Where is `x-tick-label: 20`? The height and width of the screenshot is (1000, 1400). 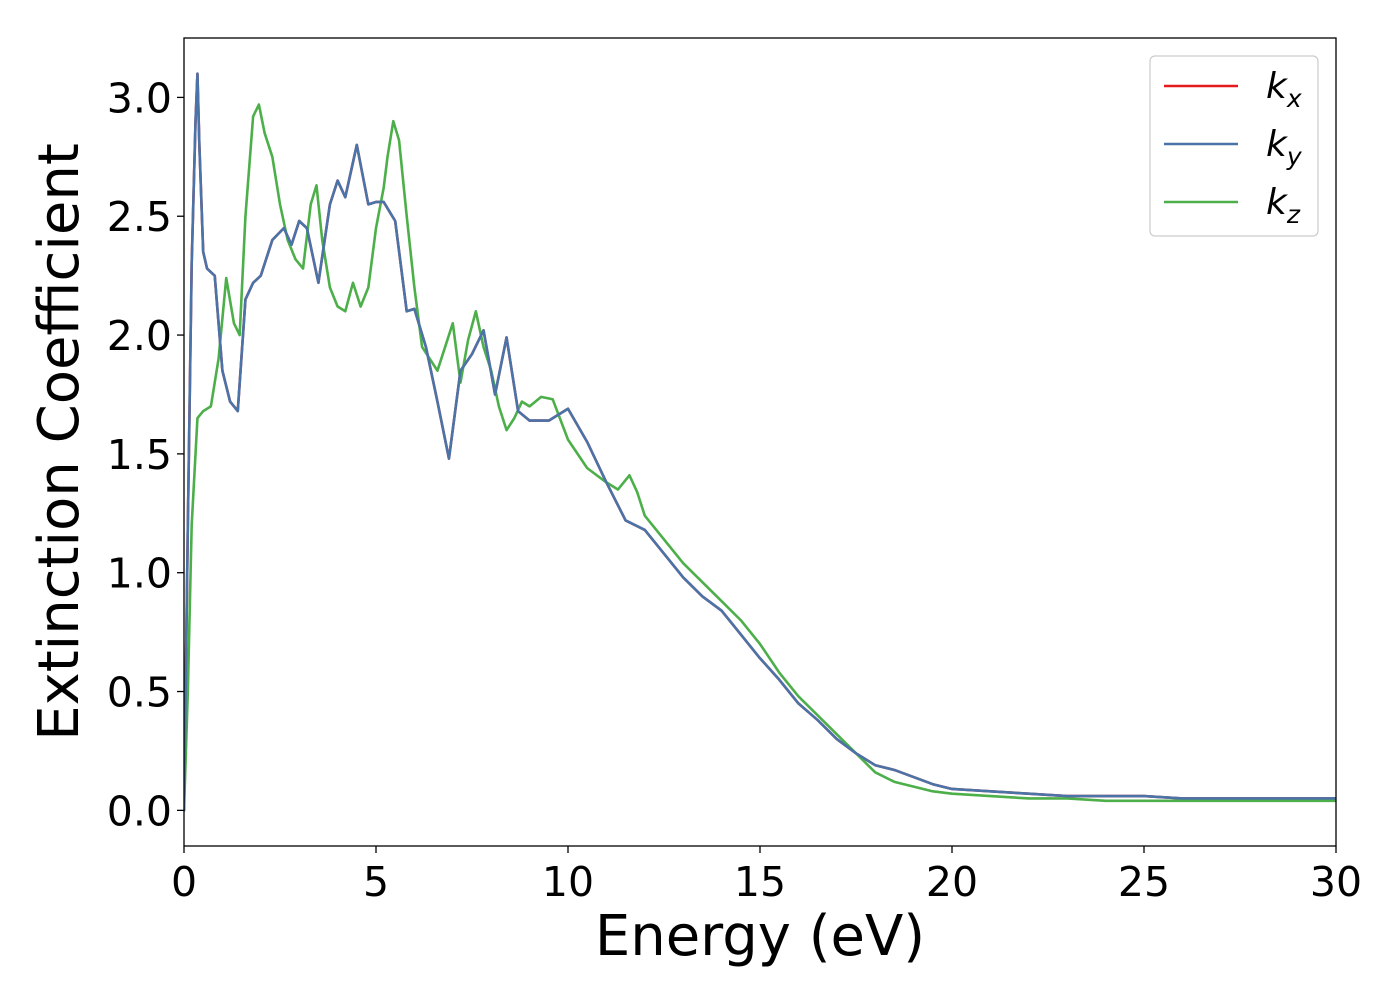
x-tick-label: 20 is located at coordinates (952, 882).